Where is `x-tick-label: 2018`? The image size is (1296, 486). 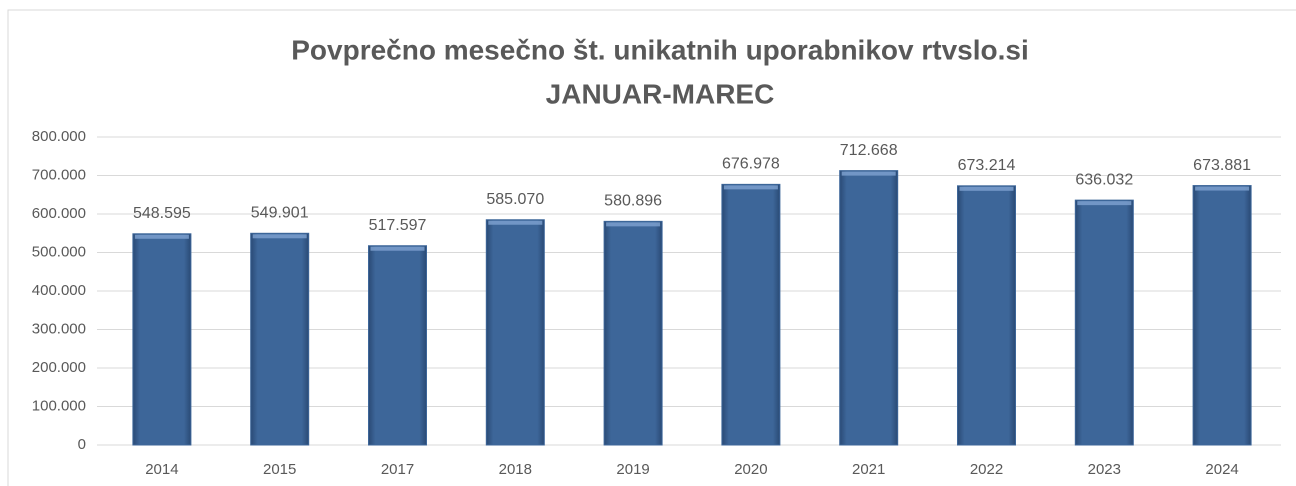 x-tick-label: 2018 is located at coordinates (515, 469).